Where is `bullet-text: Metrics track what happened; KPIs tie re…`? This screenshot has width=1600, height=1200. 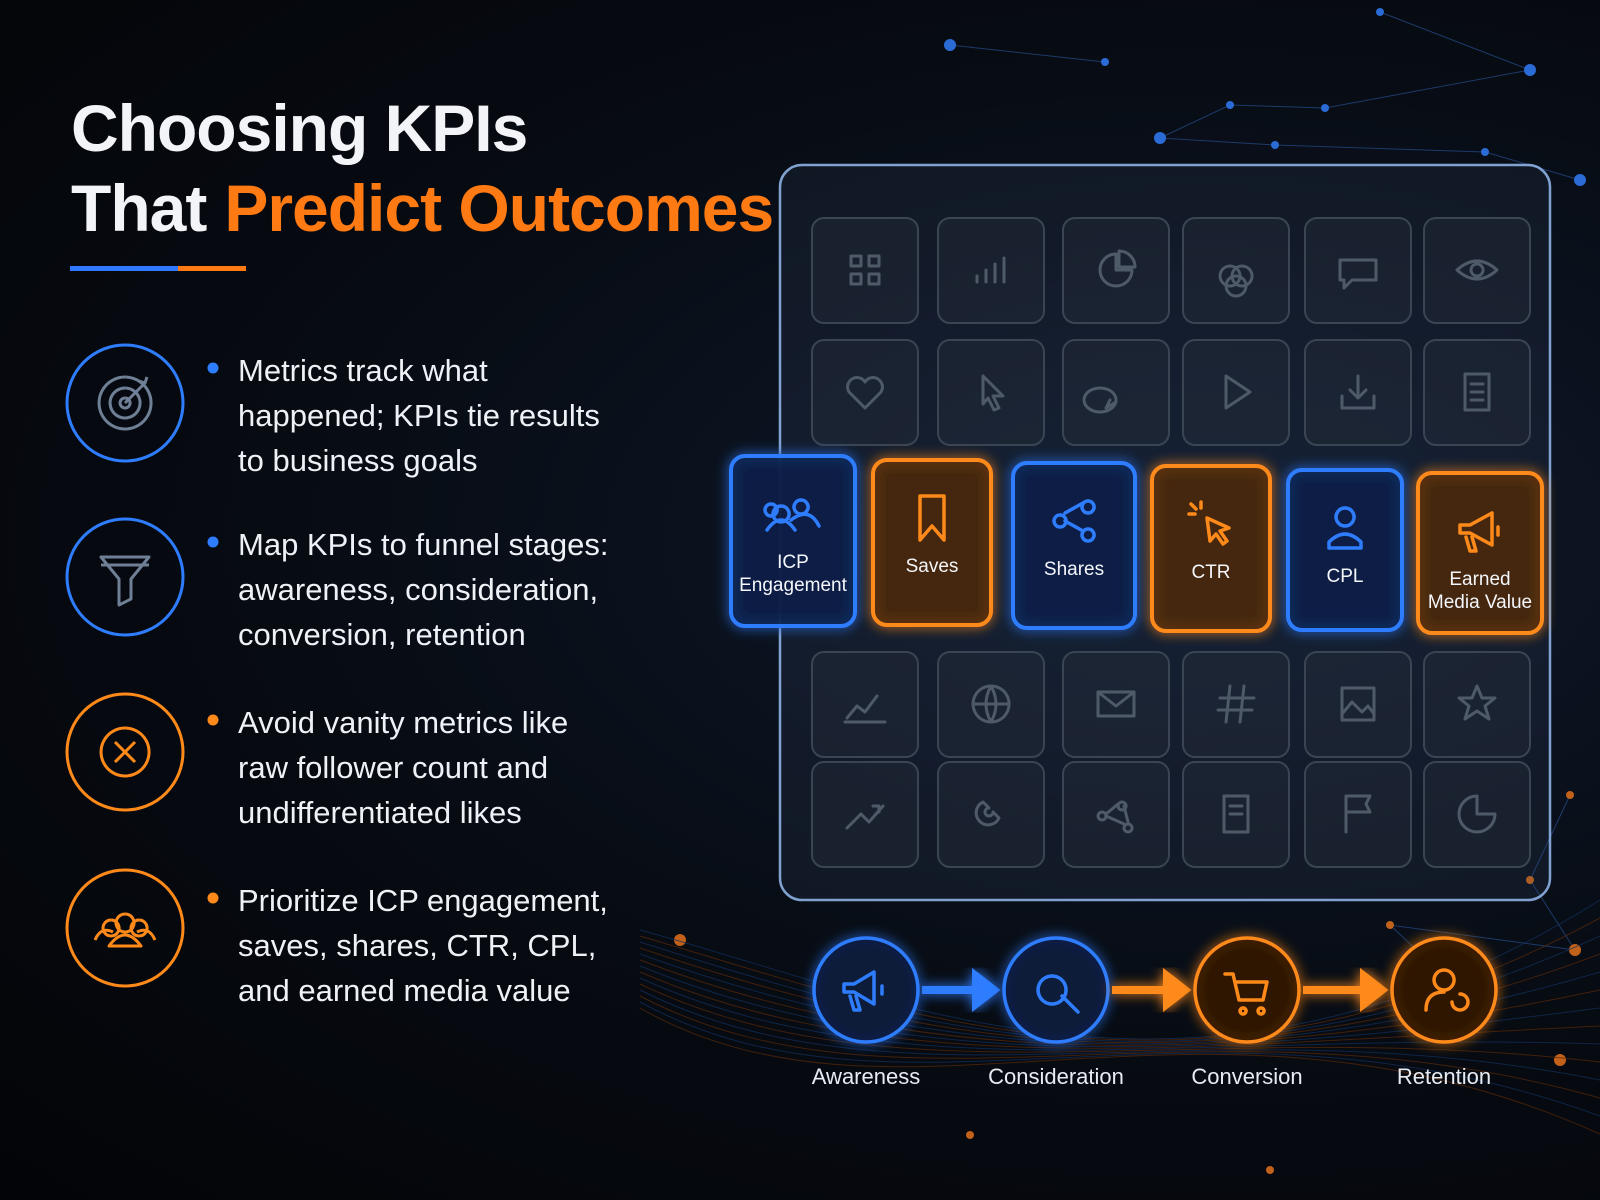
bullet-text: Metrics track what happened; KPIs tie re… is located at coordinates (419, 415).